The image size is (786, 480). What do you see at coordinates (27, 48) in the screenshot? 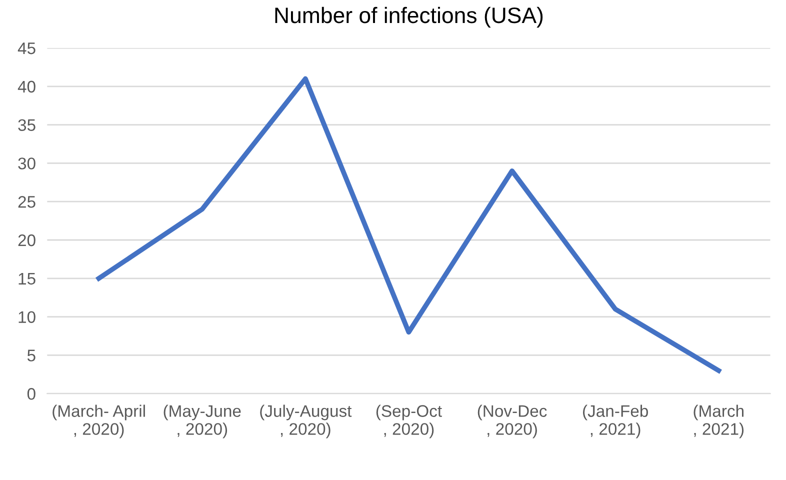
I see `y-tick-label: 45` at bounding box center [27, 48].